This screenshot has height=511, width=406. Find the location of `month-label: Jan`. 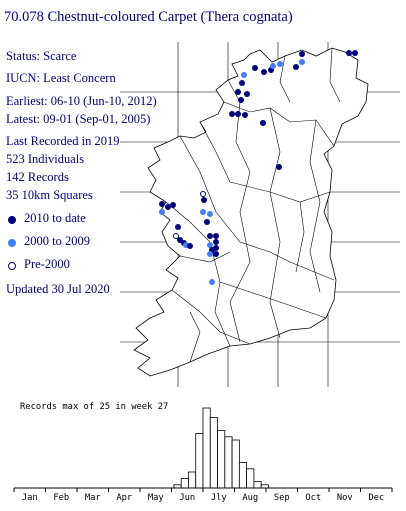

month-label: Jan is located at coordinates (30, 498).